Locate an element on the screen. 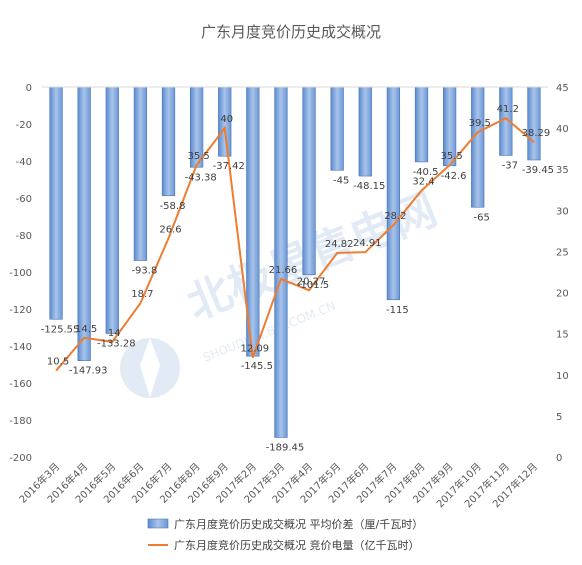 This screenshot has width=582, height=565. bar-data-label: -58.8 is located at coordinates (173, 206).